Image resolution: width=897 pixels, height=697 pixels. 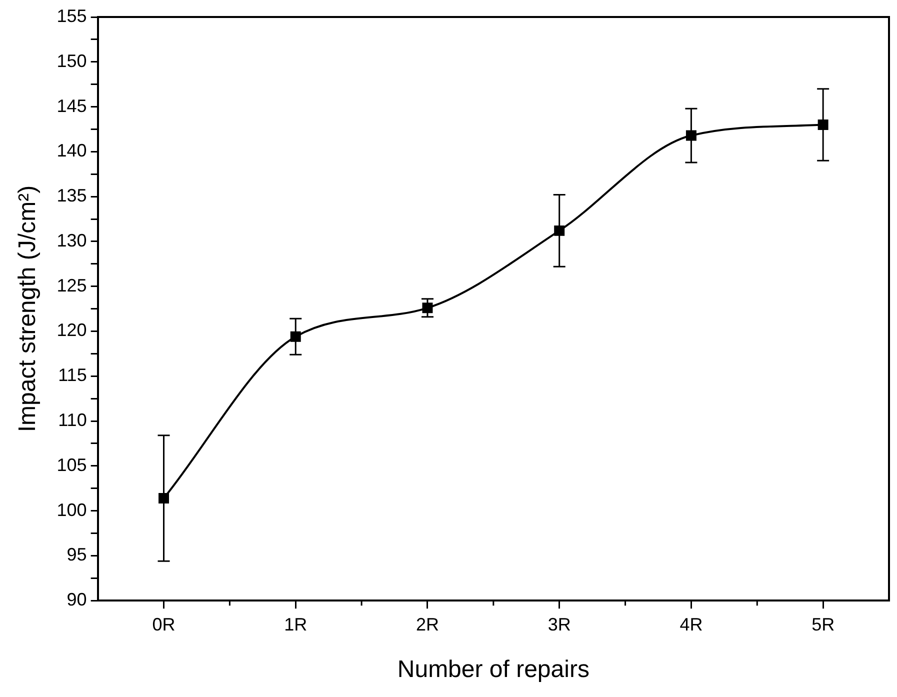 I want to click on x-tick-label: 4R, so click(x=691, y=624).